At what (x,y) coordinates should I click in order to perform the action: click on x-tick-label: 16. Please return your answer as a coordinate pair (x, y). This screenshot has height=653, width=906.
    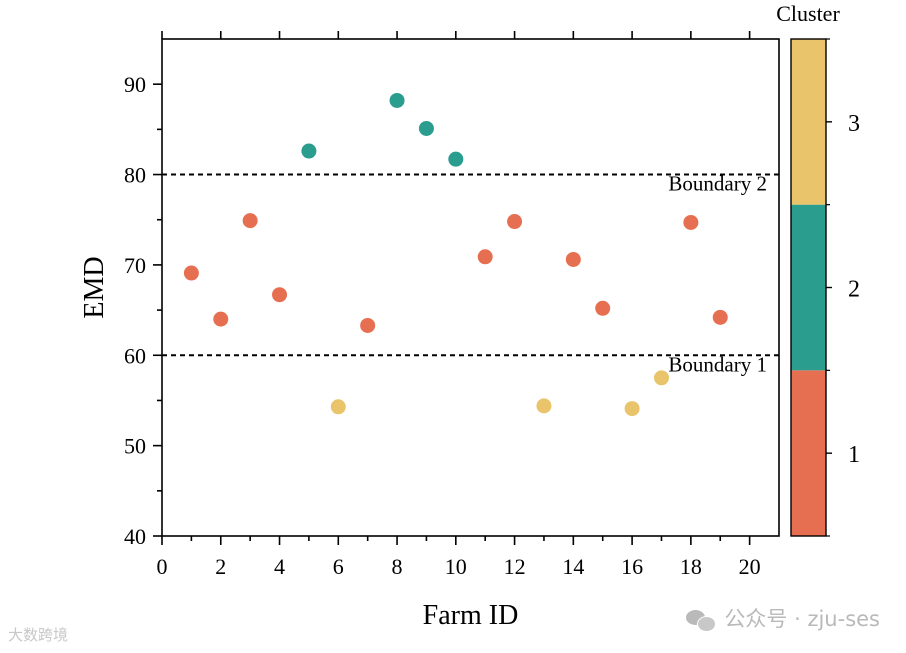
    Looking at the image, I should click on (632, 566).